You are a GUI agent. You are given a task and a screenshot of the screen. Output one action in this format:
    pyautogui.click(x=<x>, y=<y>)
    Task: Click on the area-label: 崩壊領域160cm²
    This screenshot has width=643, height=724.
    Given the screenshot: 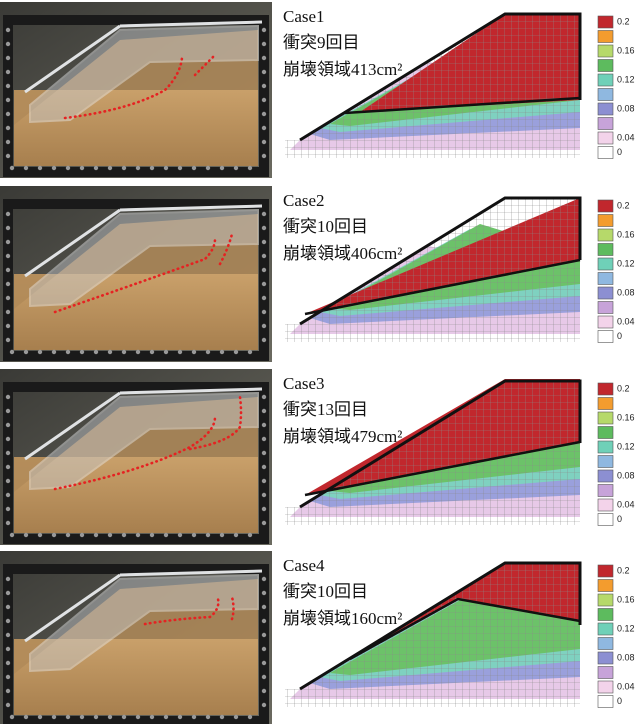 What is the action you would take?
    pyautogui.click(x=342, y=618)
    